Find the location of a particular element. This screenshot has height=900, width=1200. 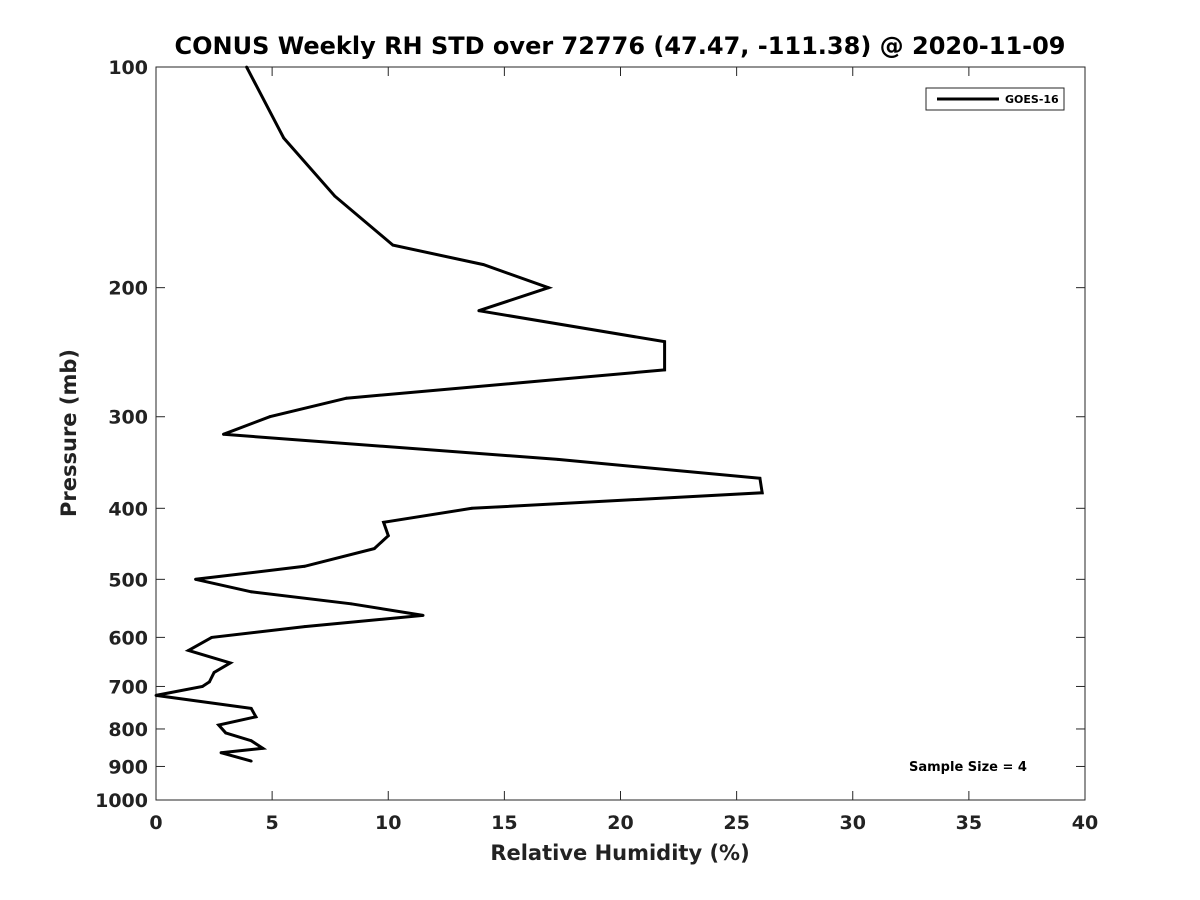

y-tick-label: 700 is located at coordinates (128, 687).